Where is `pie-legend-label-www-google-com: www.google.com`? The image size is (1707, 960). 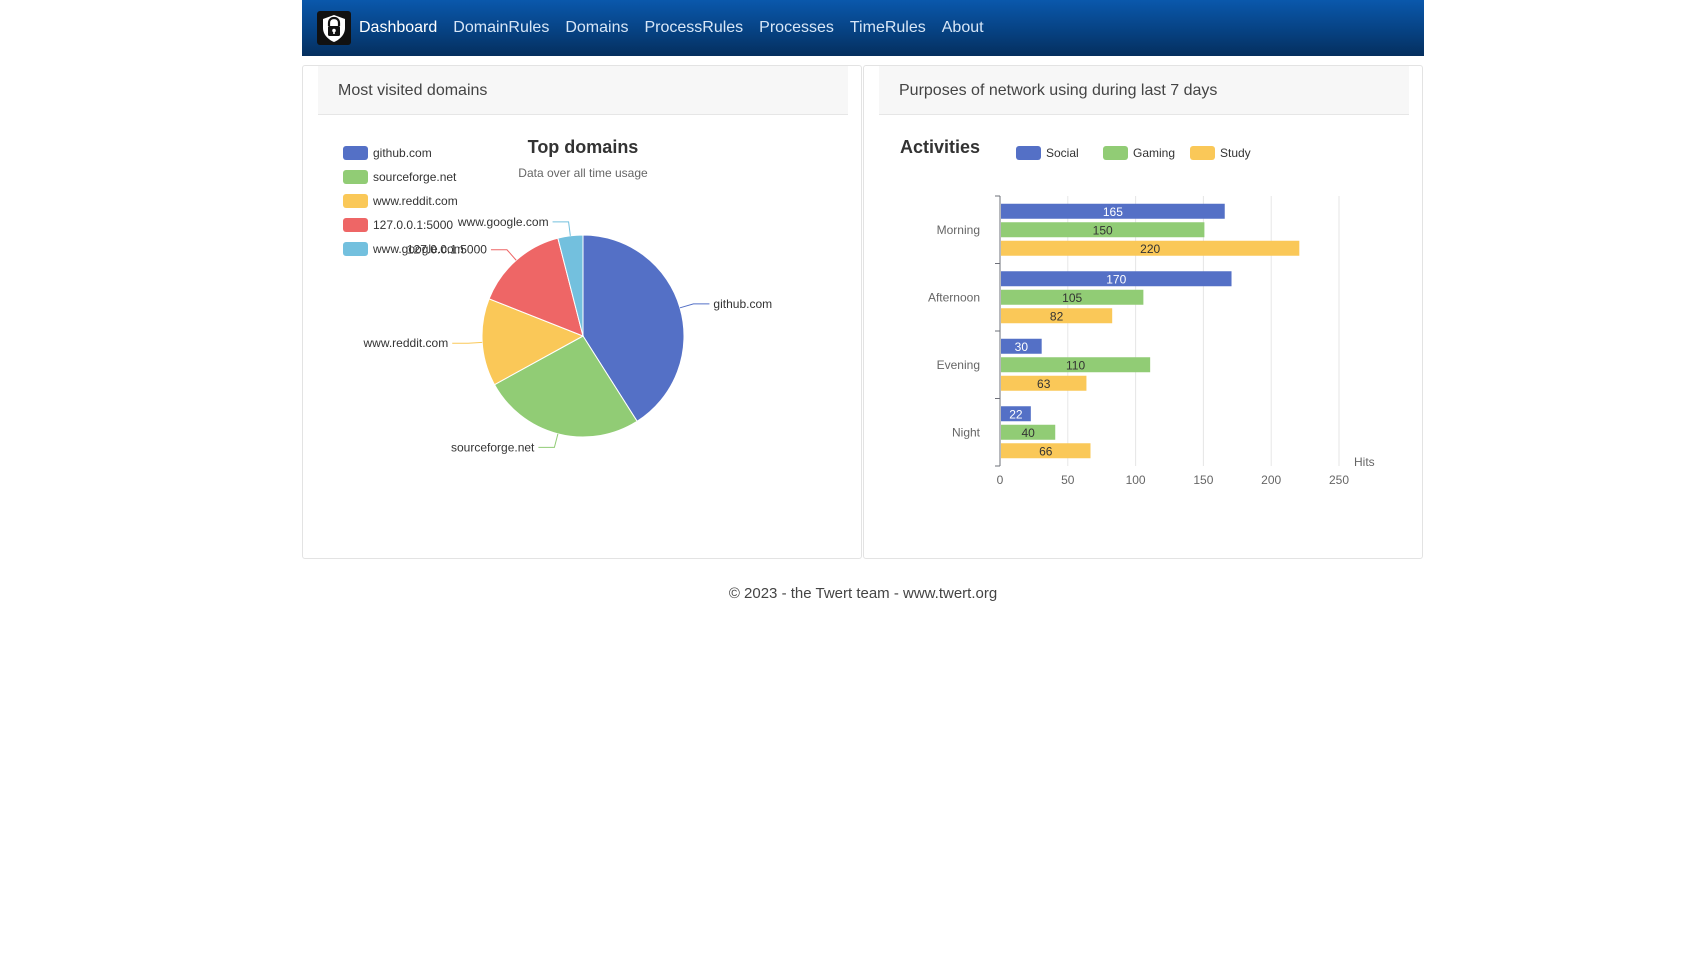 pie-legend-label-www-google-com: www.google.com is located at coordinates (418, 249).